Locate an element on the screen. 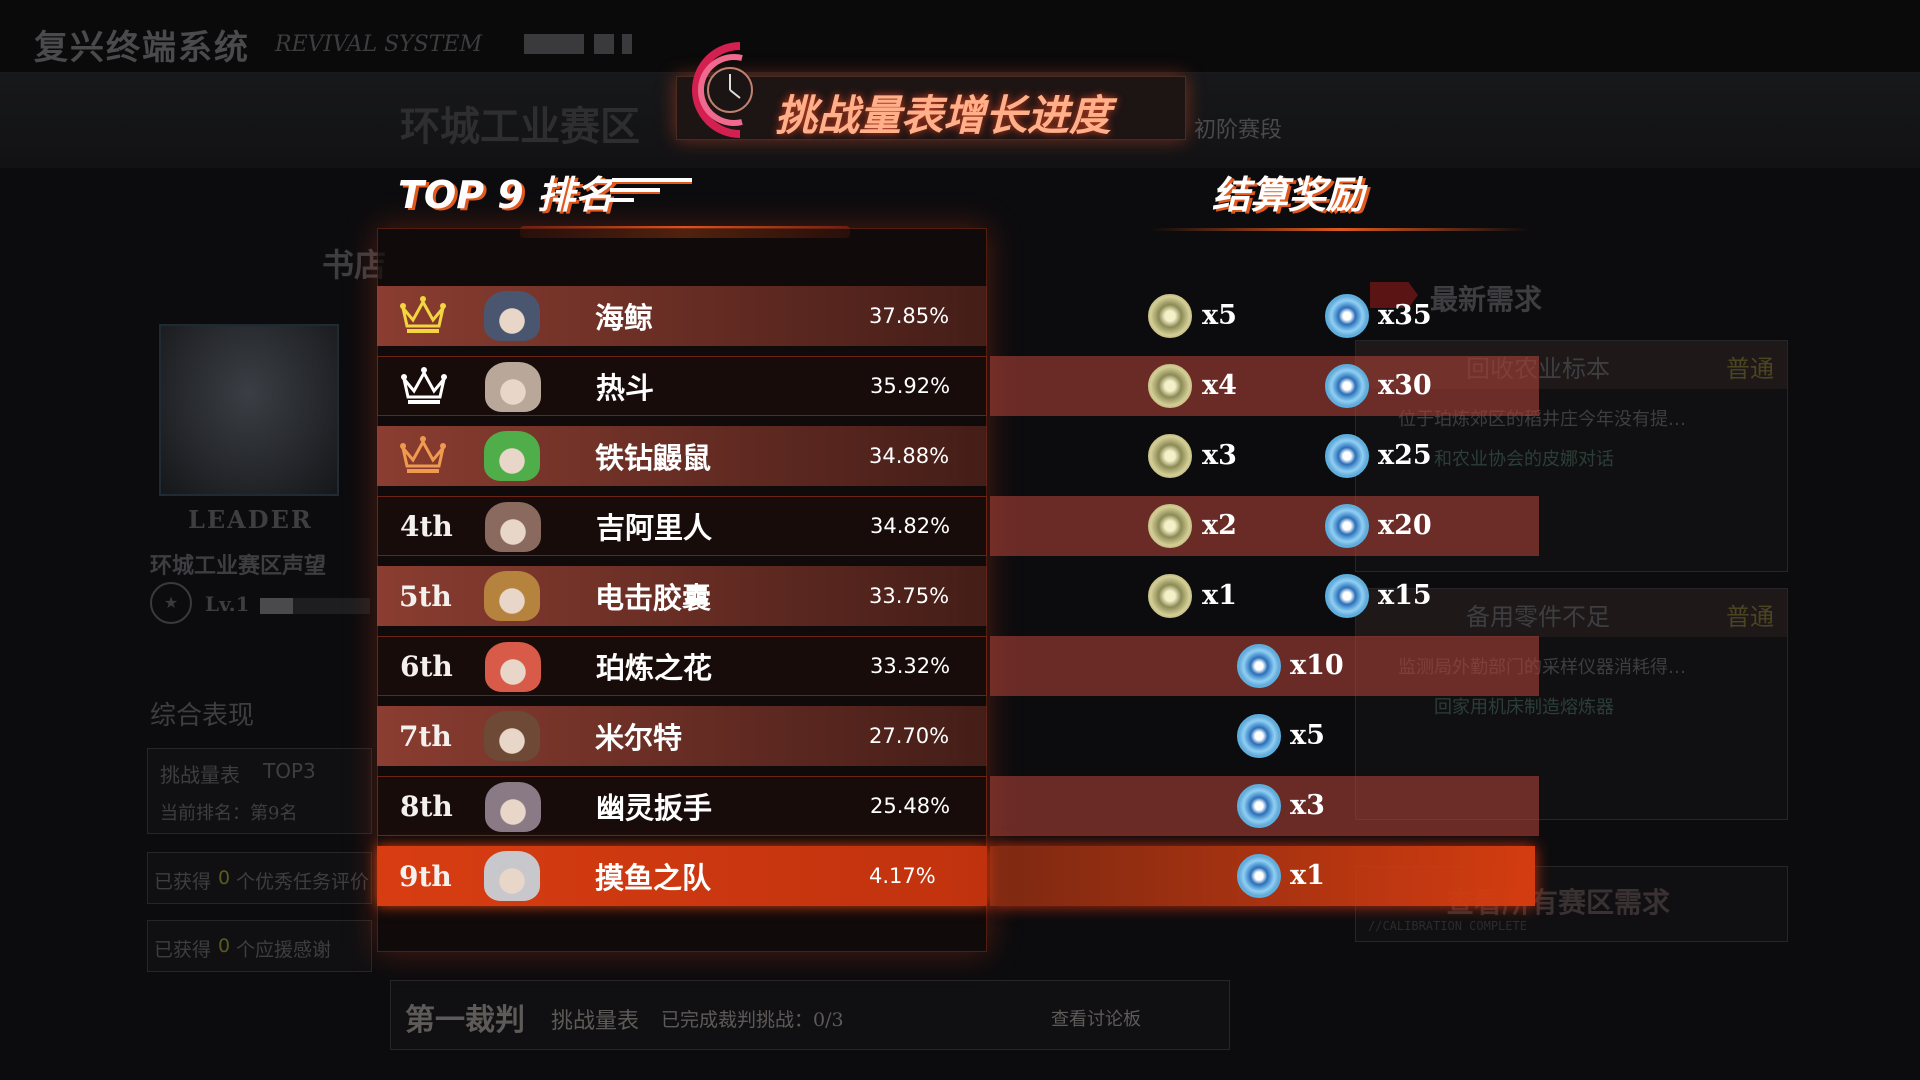  title-banner is located at coordinates (931, 108).